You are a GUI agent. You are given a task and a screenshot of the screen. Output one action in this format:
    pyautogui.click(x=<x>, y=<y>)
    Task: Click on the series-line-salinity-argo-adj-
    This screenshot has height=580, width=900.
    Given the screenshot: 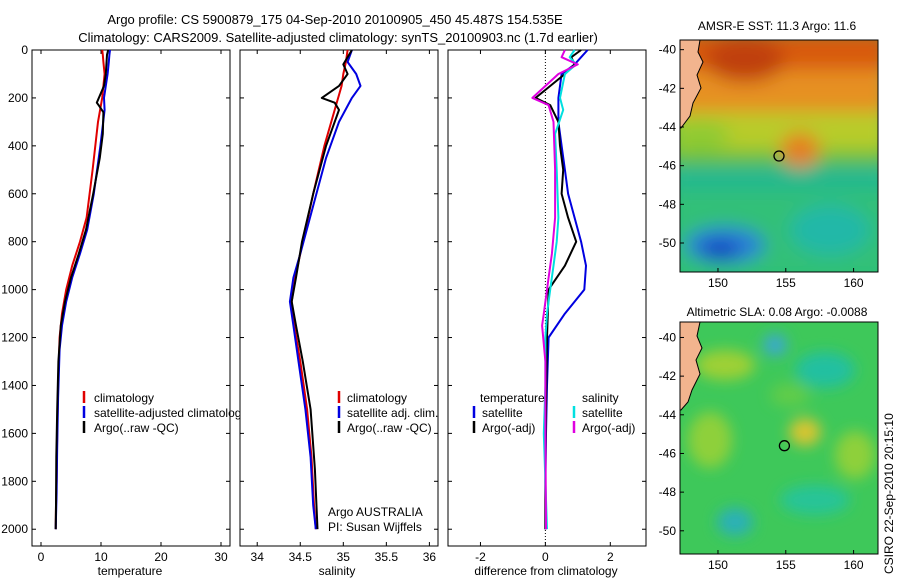 What is the action you would take?
    pyautogui.click(x=555, y=289)
    